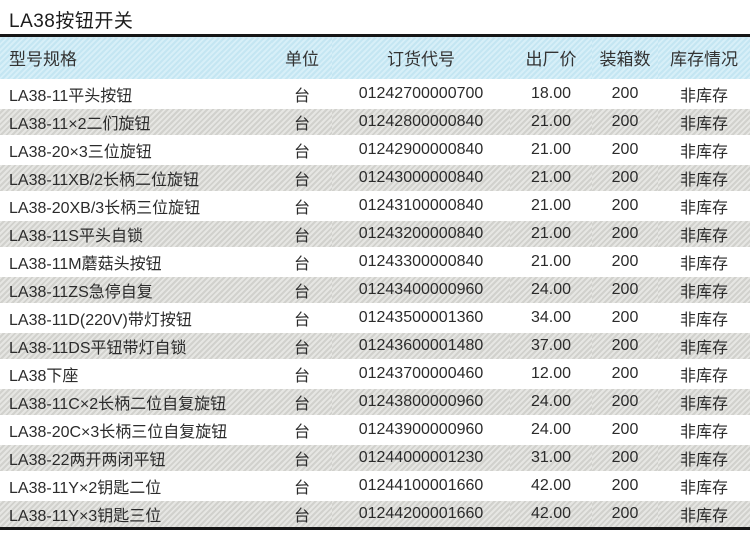 The height and width of the screenshot is (540, 750). Describe the element at coordinates (551, 57) in the screenshot. I see `col-header-price: 出厂价` at that location.